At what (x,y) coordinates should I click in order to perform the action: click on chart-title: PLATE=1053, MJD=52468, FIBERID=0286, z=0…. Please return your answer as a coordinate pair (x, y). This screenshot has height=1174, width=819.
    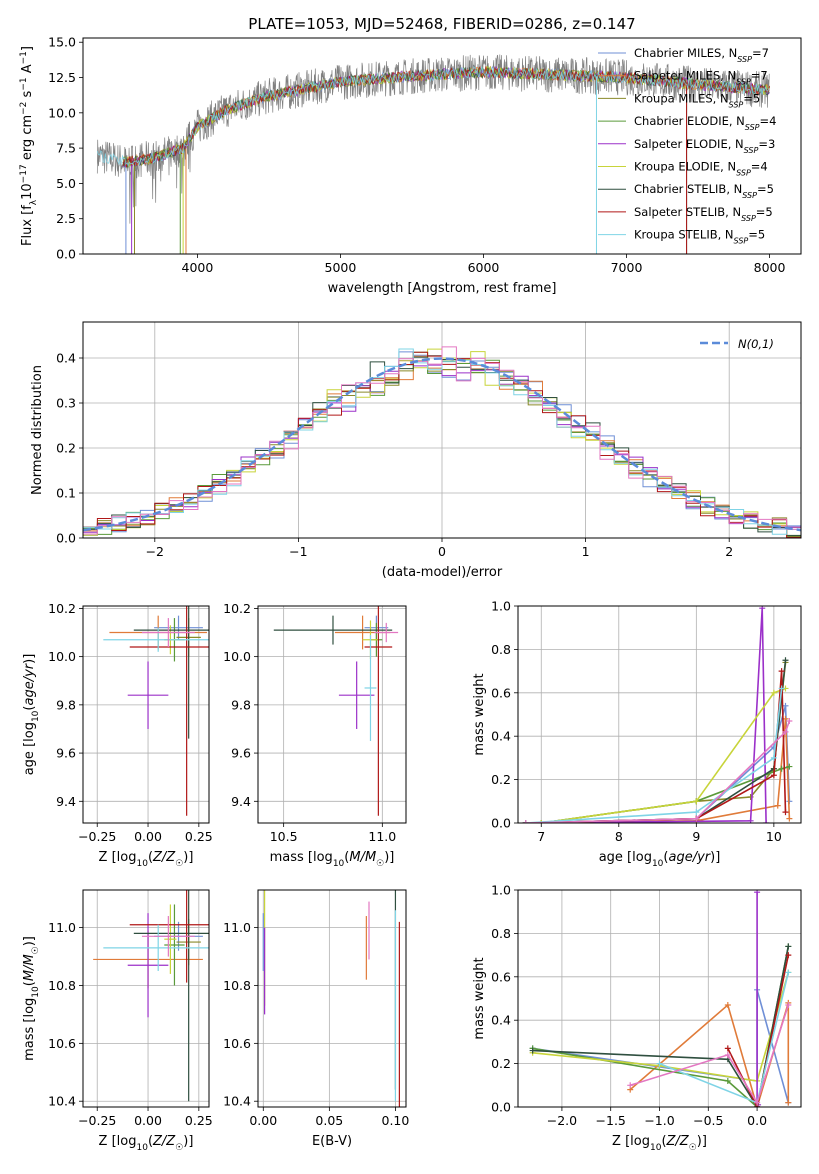
    Looking at the image, I should click on (441, 24).